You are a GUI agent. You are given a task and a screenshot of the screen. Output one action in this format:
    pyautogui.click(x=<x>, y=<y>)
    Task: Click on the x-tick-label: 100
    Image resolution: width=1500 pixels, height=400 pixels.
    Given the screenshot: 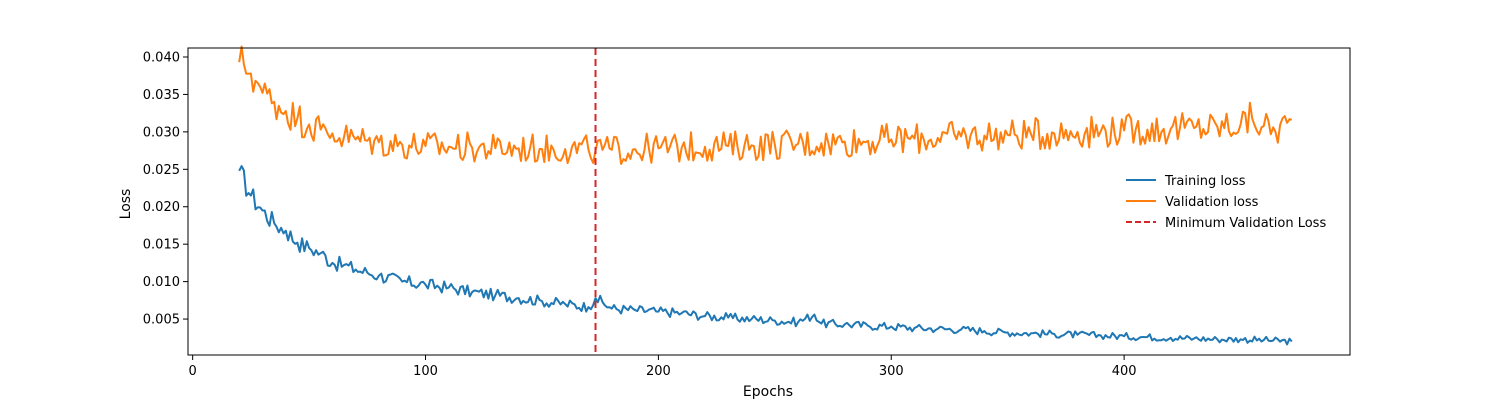 What is the action you would take?
    pyautogui.click(x=425, y=371)
    